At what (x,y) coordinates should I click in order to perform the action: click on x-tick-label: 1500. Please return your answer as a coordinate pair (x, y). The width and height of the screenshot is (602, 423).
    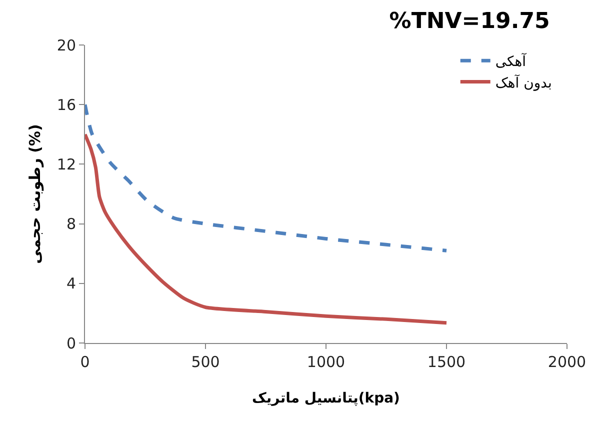
    Looking at the image, I should click on (446, 362).